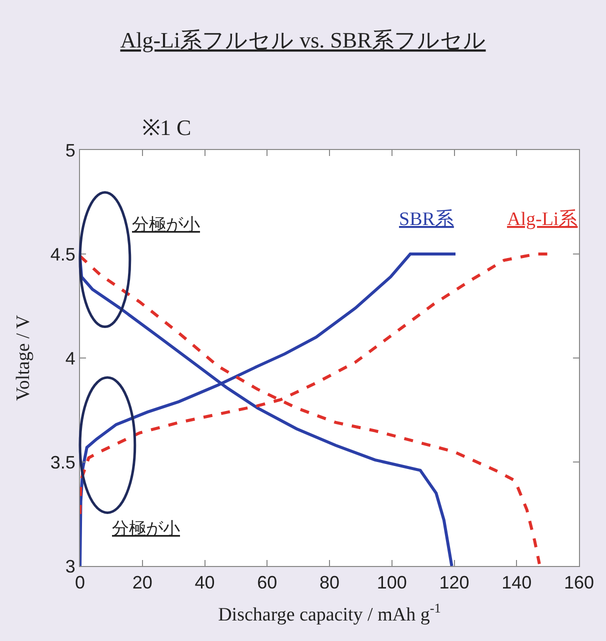 The image size is (606, 641). Describe the element at coordinates (329, 613) in the screenshot. I see `x-axis-title: Discharge capacity / mAh g$^{-1}$` at that location.